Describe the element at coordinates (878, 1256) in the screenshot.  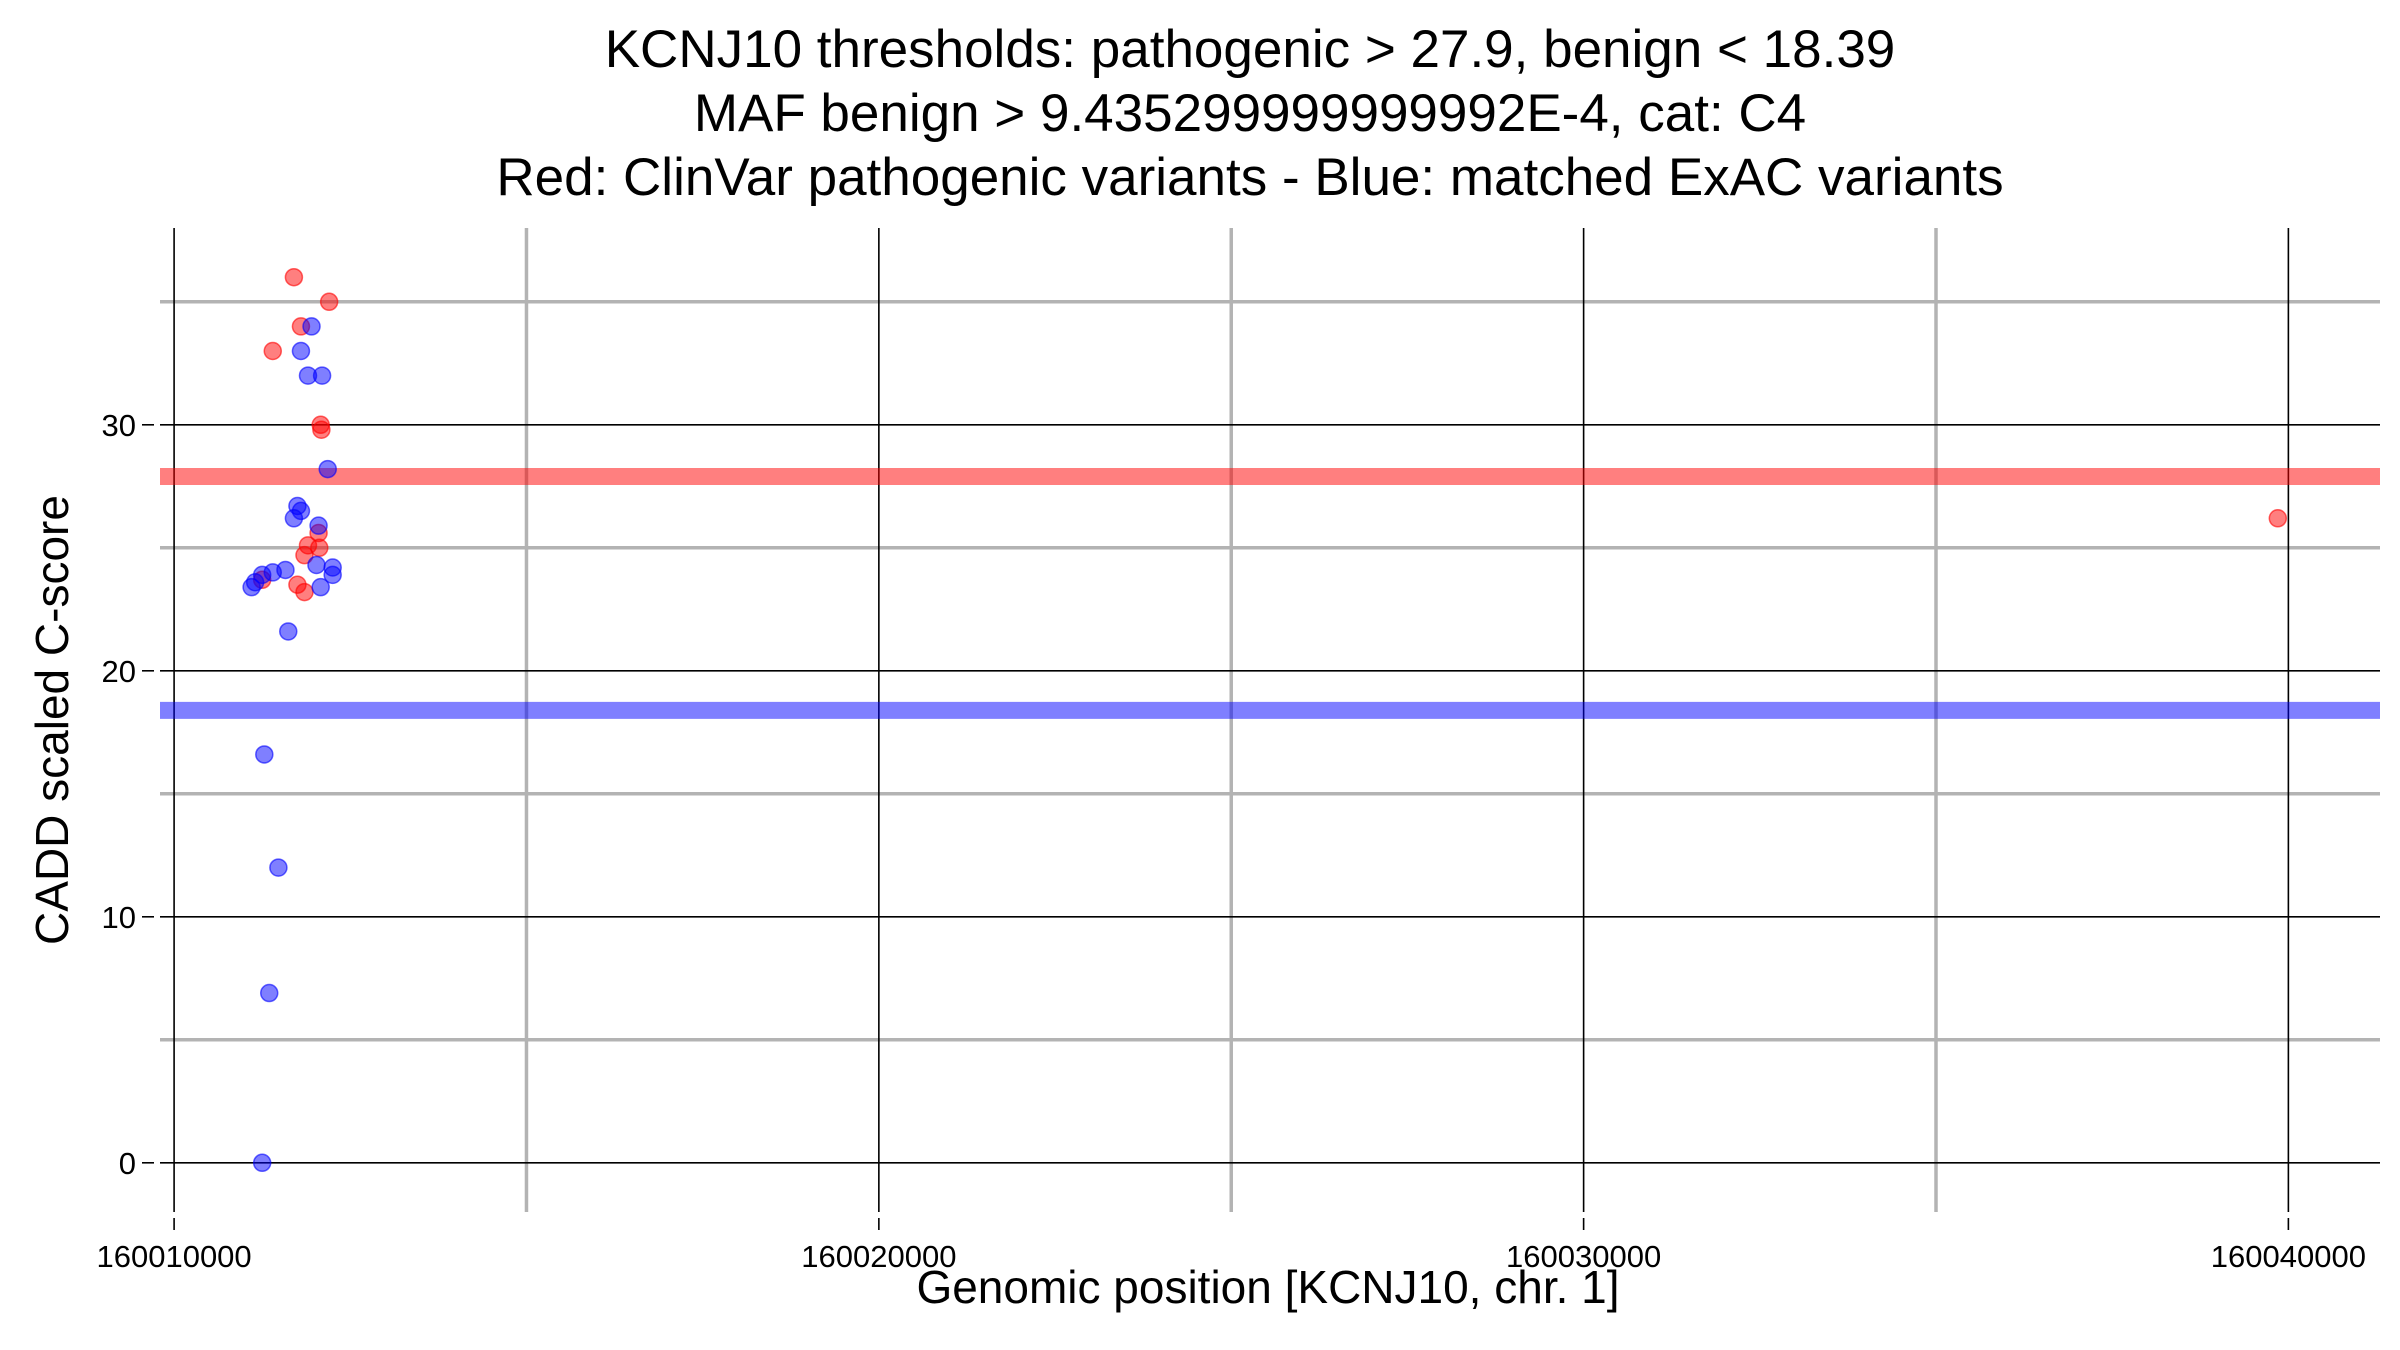
I see `x-tick-label: 160020000` at that location.